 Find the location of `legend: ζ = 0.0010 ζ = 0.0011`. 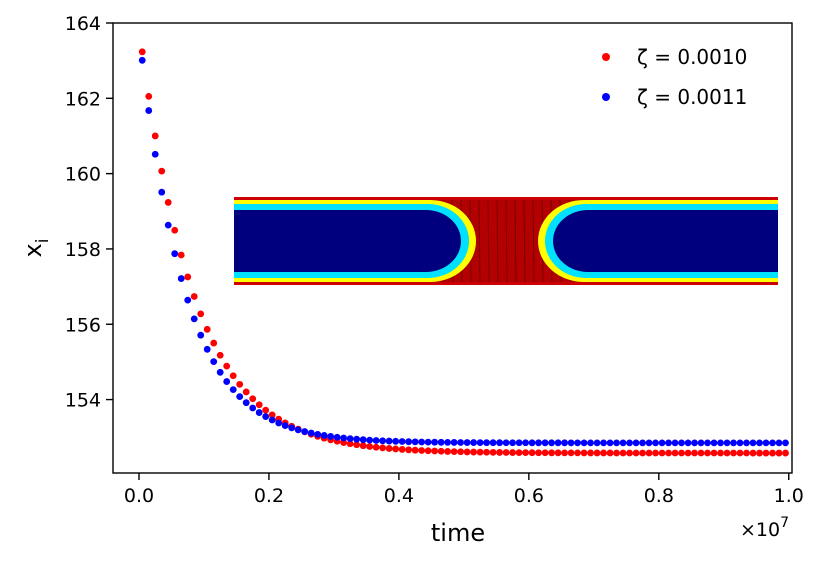

legend: ζ = 0.0010 ζ = 0.0011 is located at coordinates (674, 77).